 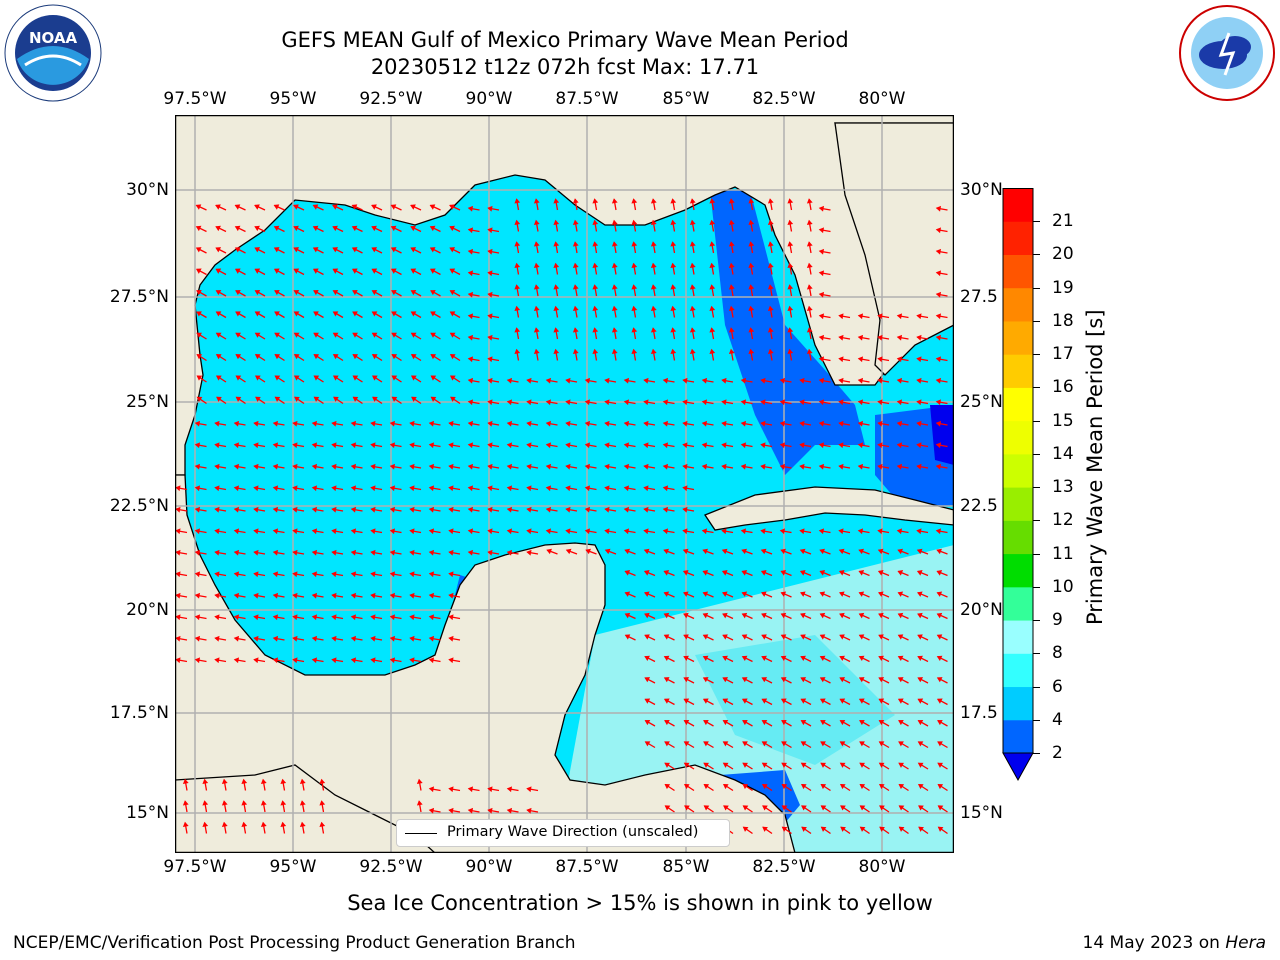 What do you see at coordinates (1063, 387) in the screenshot?
I see `colorbar-tick-label: 16` at bounding box center [1063, 387].